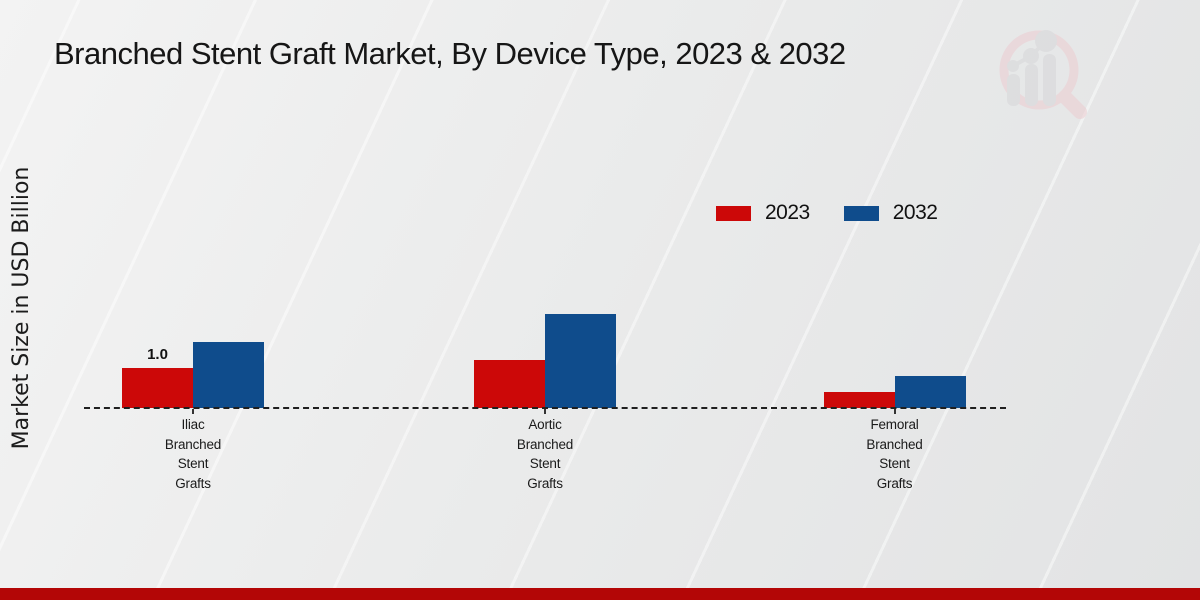 The image size is (1200, 600). Describe the element at coordinates (787, 212) in the screenshot. I see `legend-label-2023: 2023` at that location.